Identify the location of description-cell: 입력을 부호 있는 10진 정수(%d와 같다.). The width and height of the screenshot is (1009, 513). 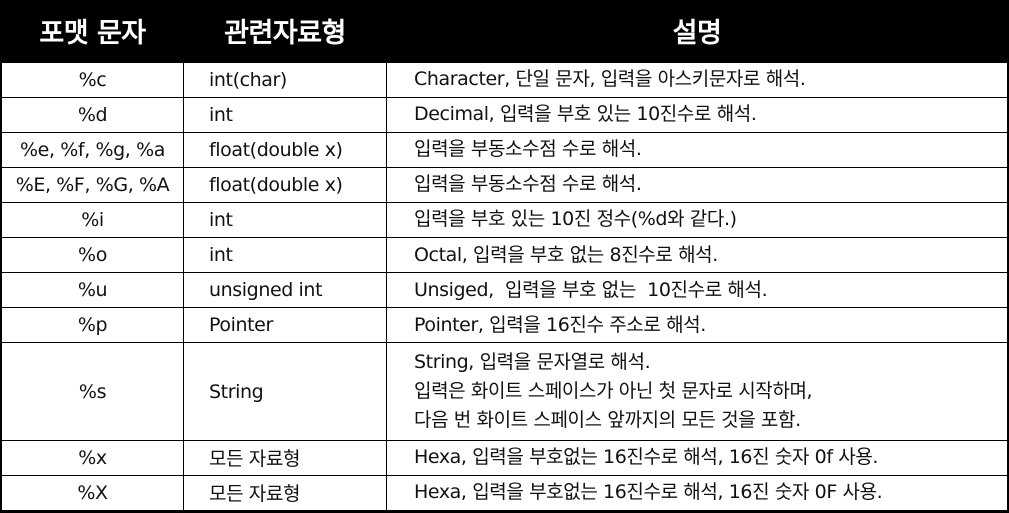
(697, 220).